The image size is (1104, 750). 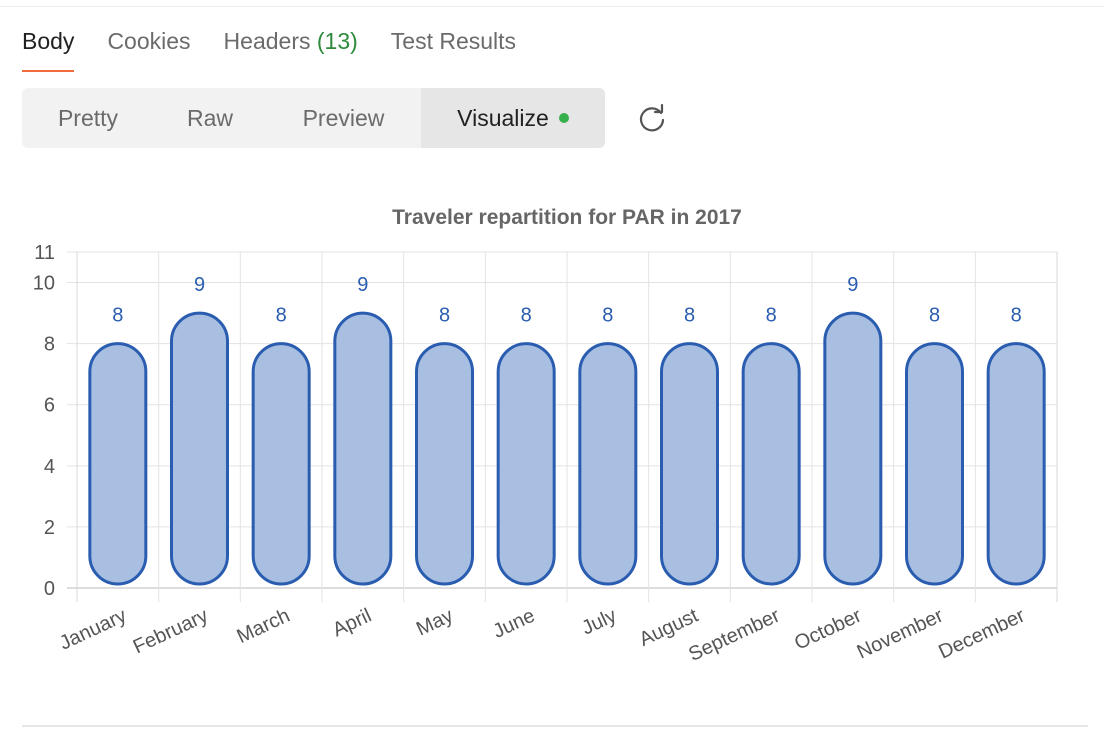 I want to click on tab-cookies-label: Cookies, so click(x=149, y=41).